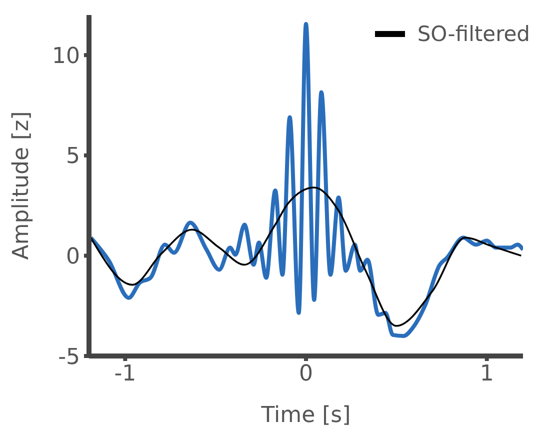 The height and width of the screenshot is (426, 536). I want to click on y-tick-label: 5, so click(73, 157).